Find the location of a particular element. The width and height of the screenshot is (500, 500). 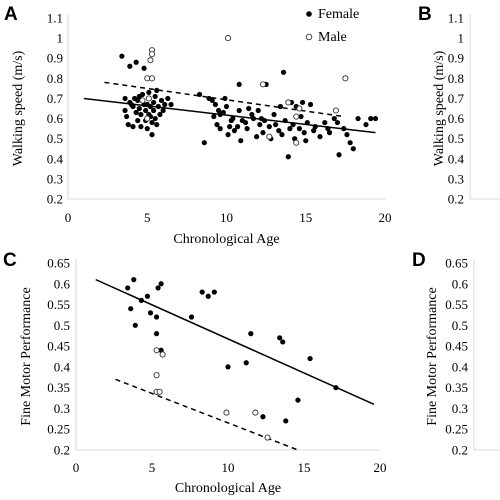

y-tick-label: 0.2 is located at coordinates (55, 199).